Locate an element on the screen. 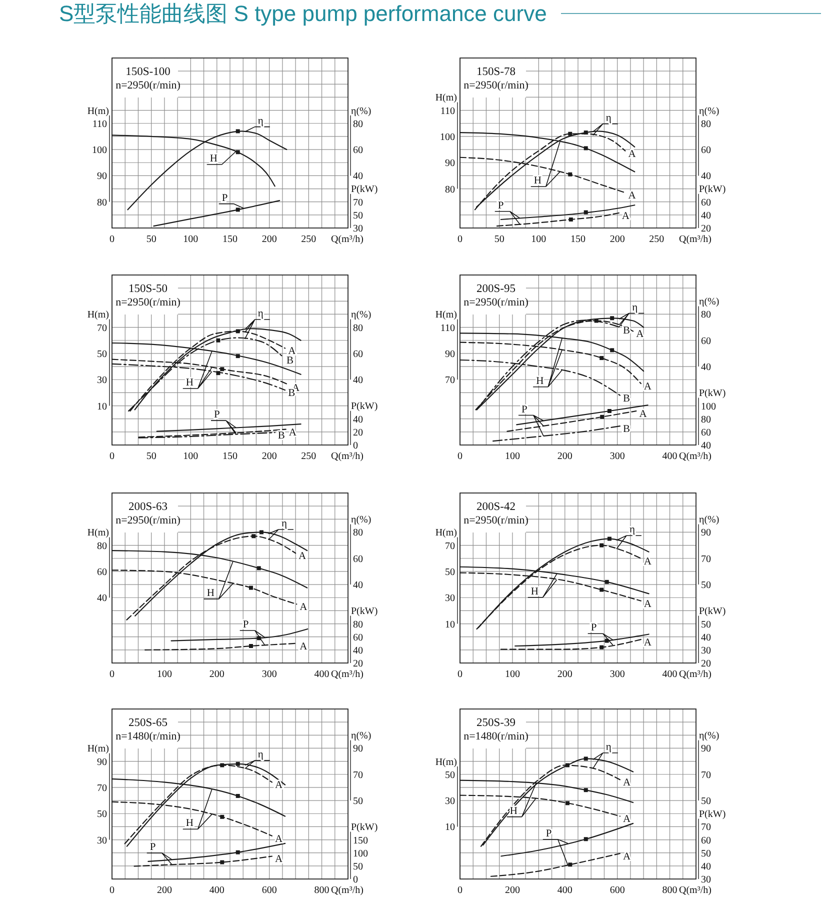  y-tick-label: 30 is located at coordinates (102, 380).